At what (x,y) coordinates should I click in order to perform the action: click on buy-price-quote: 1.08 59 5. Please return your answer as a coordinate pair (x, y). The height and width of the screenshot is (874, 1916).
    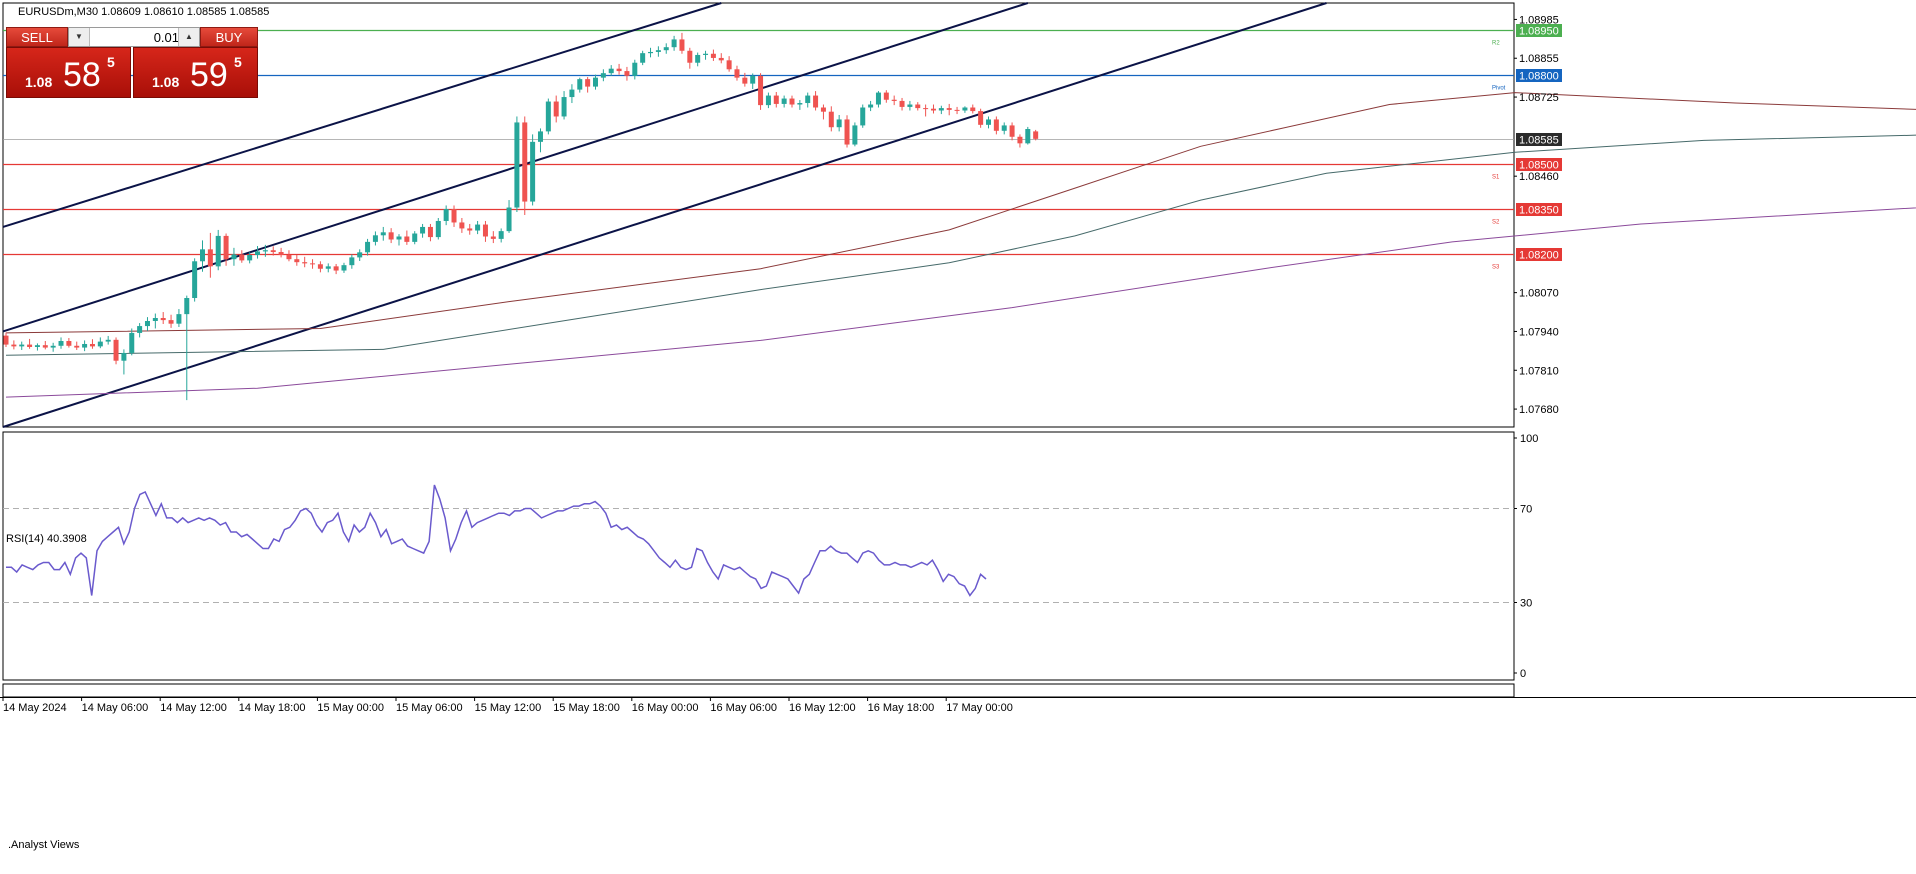
    Looking at the image, I should click on (195, 72).